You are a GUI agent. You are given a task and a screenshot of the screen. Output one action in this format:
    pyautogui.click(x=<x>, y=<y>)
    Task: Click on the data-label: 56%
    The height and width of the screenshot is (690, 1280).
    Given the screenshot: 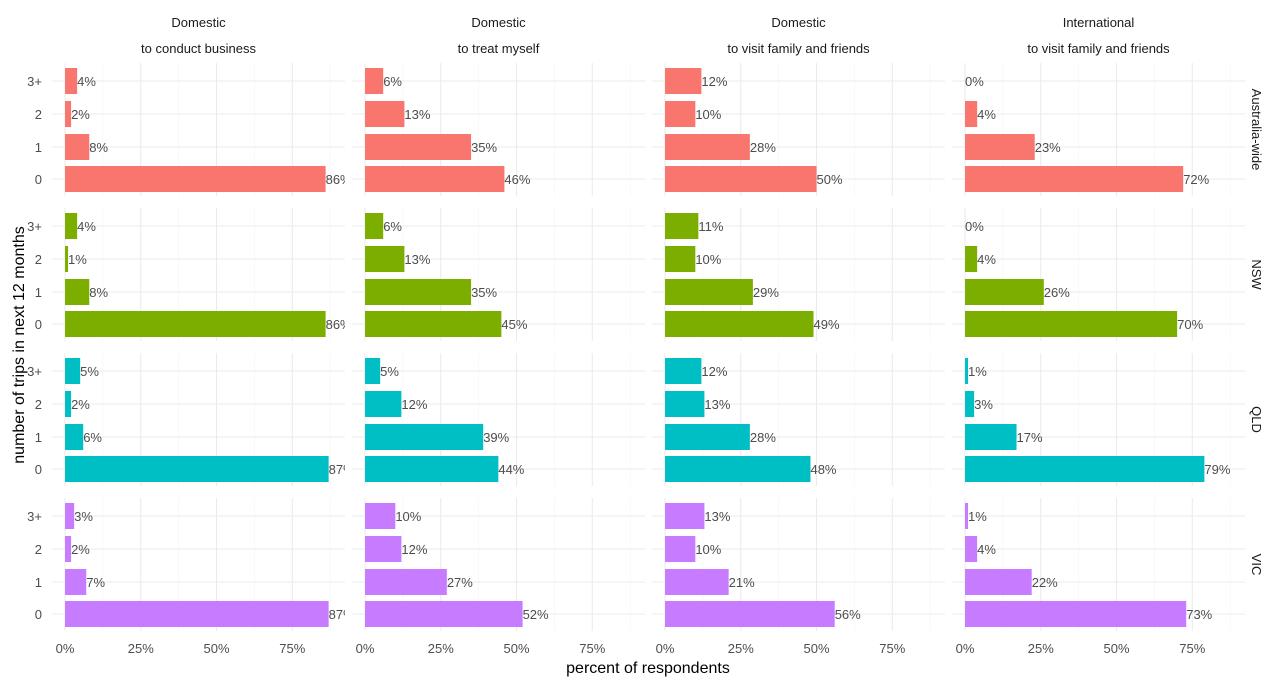 What is the action you would take?
    pyautogui.click(x=848, y=614)
    